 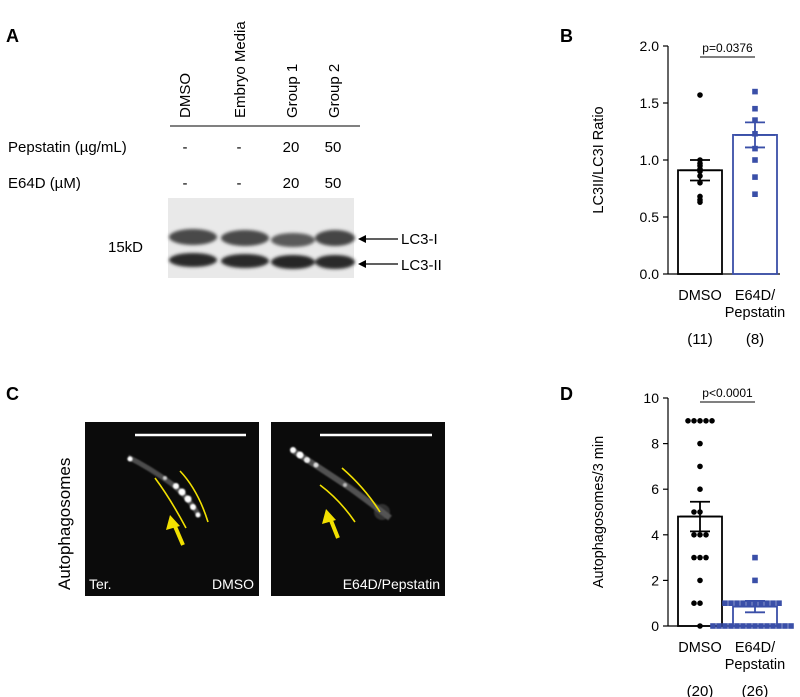 What do you see at coordinates (292, 91) in the screenshot?
I see `lane-label-group-1: Group 1` at bounding box center [292, 91].